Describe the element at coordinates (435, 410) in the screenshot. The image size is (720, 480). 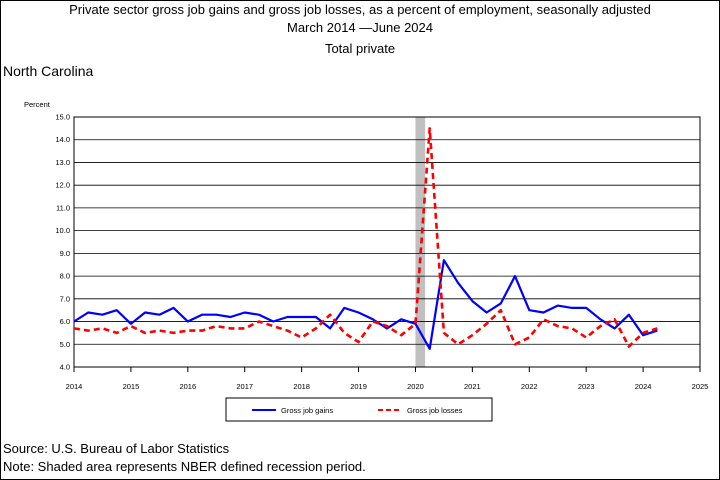
I see `legend-label-losses: Gross job losses` at that location.